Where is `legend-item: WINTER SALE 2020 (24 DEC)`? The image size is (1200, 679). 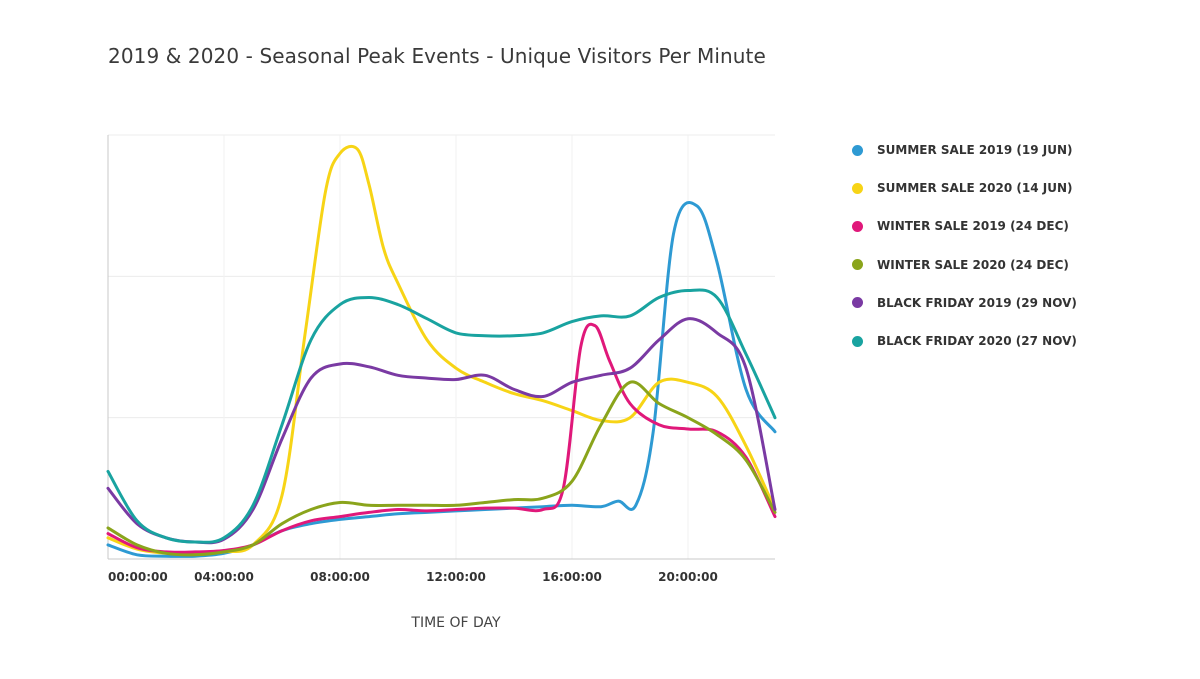
legend-item: WINTER SALE 2020 (24 DEC) is located at coordinates (964, 265).